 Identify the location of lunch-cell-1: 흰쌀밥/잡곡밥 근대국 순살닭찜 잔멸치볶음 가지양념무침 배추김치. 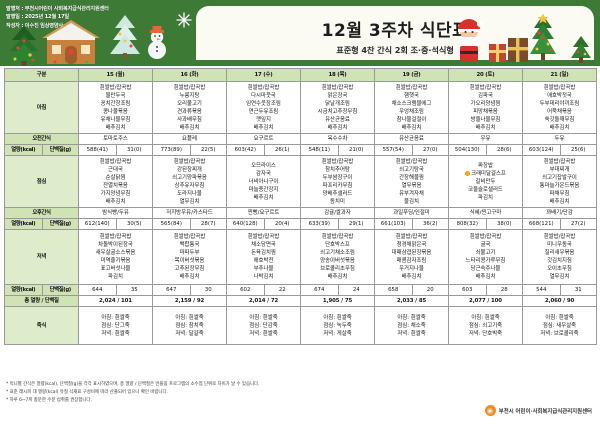
(115, 181).